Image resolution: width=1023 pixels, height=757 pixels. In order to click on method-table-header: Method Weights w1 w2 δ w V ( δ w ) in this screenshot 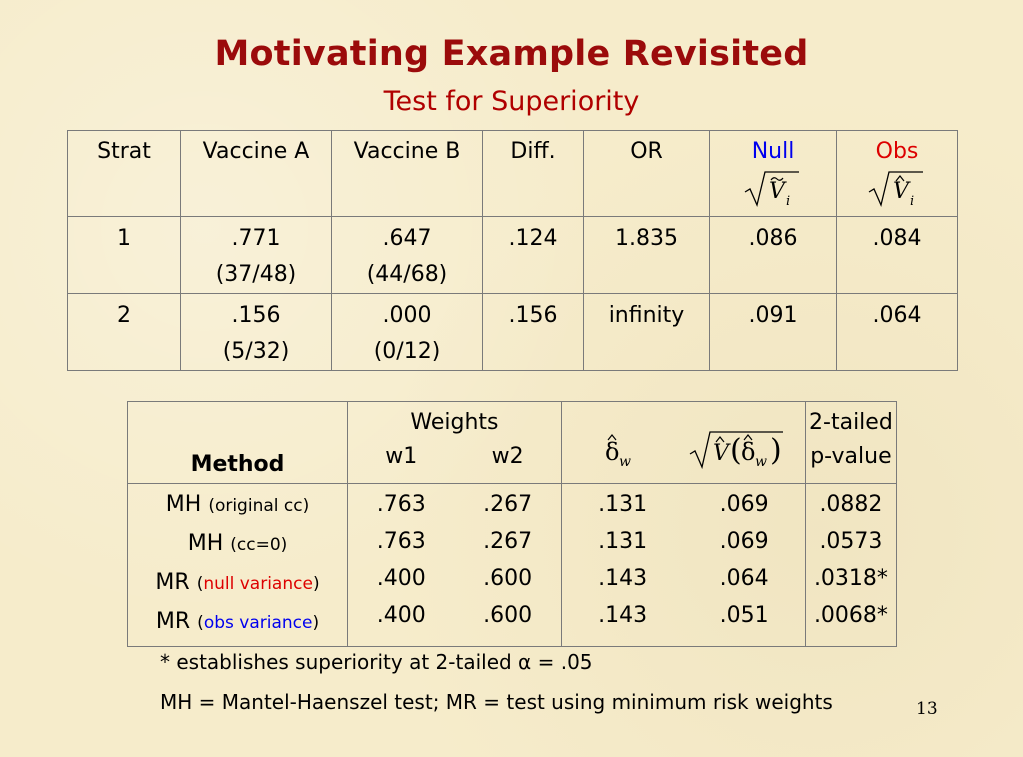, I will do `click(512, 442)`.